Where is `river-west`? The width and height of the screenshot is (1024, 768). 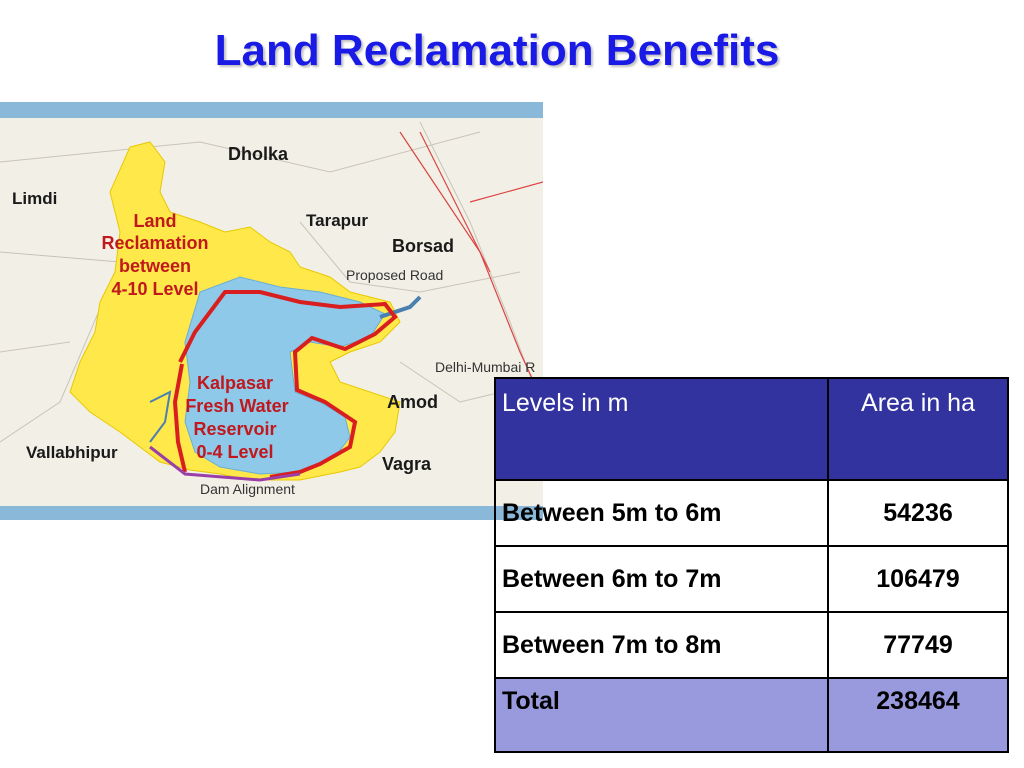
river-west is located at coordinates (160, 416).